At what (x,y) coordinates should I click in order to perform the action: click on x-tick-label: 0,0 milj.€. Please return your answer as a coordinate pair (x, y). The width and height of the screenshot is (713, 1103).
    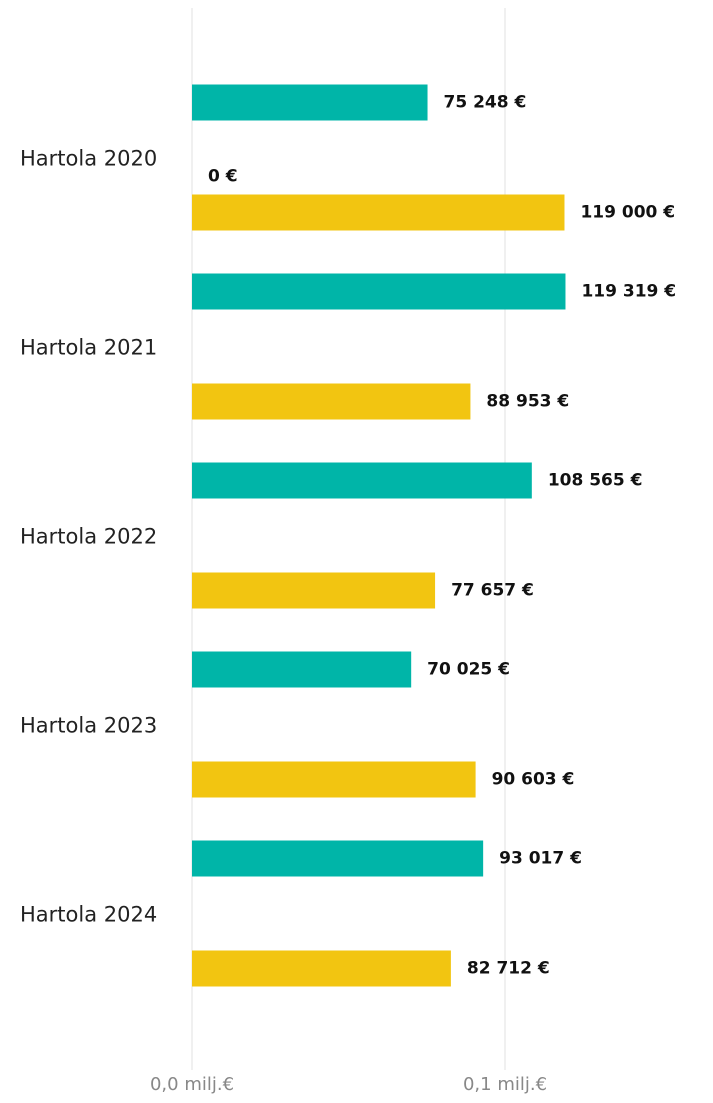
    Looking at the image, I should click on (192, 1084).